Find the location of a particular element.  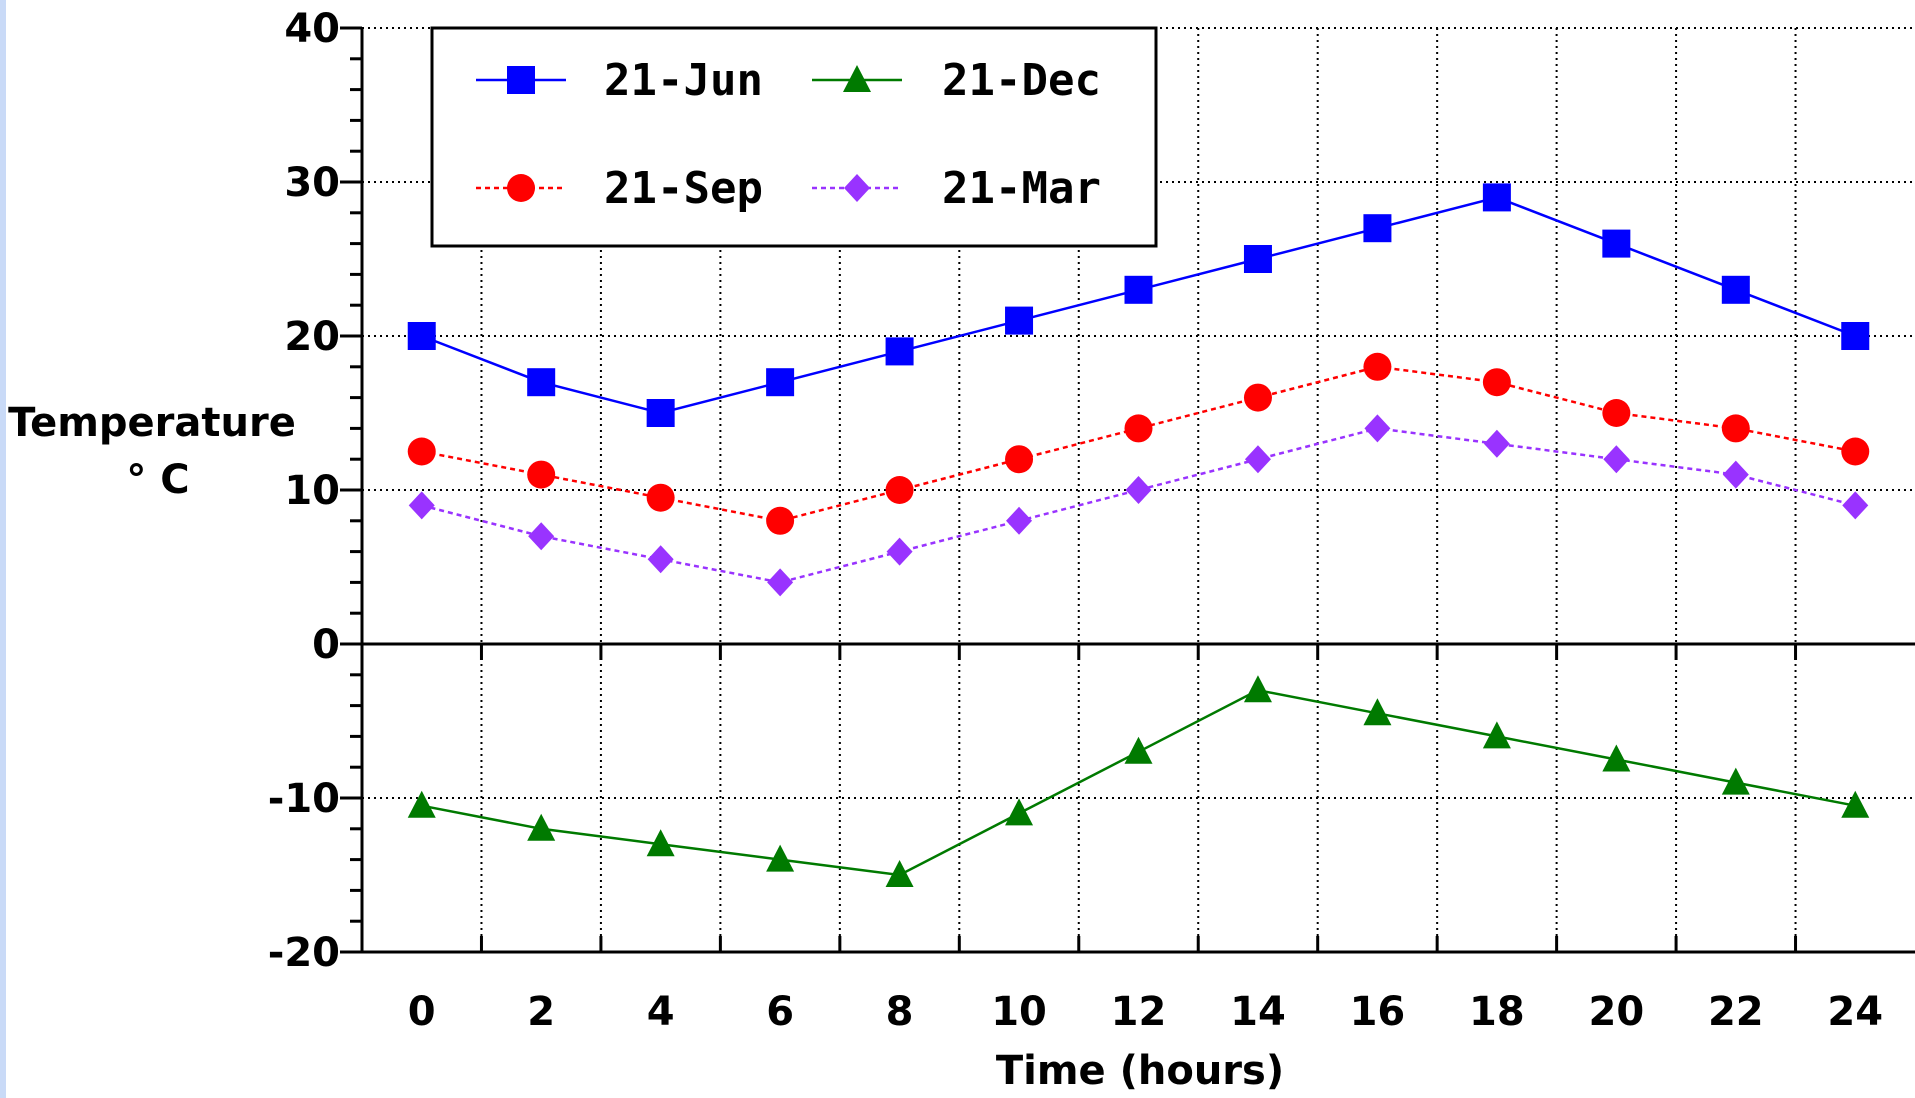

legend-label: 21-Jun is located at coordinates (683, 80).